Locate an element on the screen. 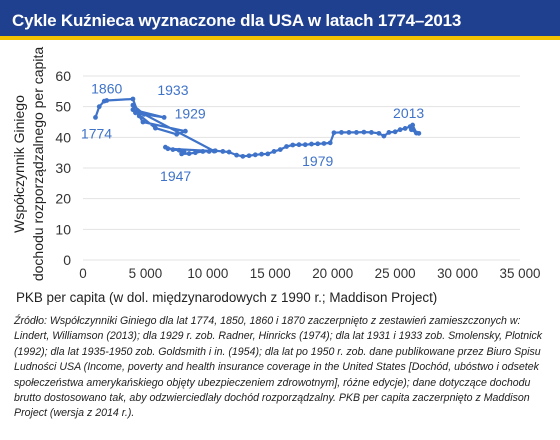 Image resolution: width=560 pixels, height=440 pixels. x-tick-label: 30 000 is located at coordinates (457, 273).